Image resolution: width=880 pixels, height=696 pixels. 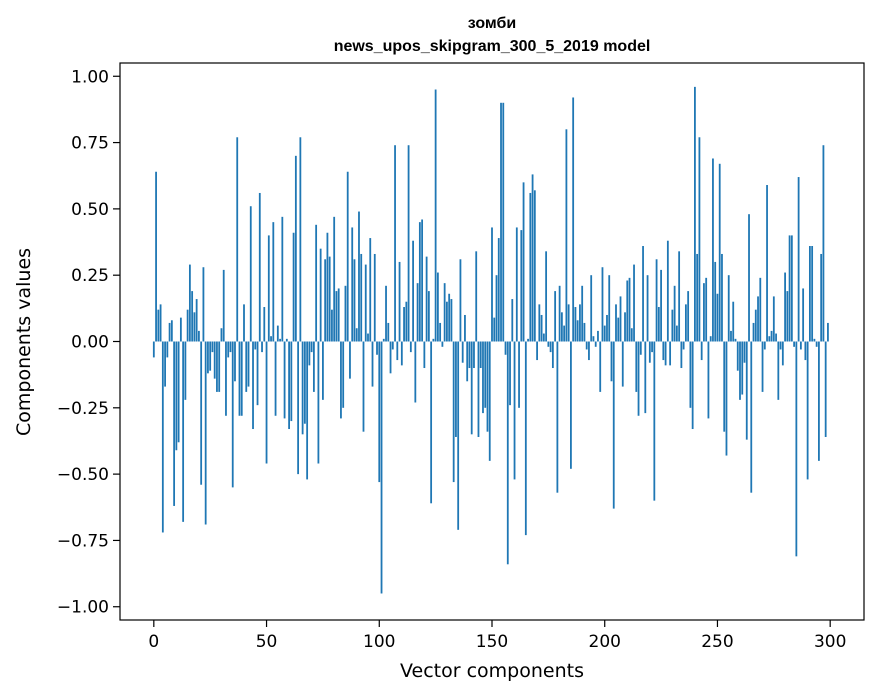 What do you see at coordinates (830, 642) in the screenshot?
I see `x-tick-label: 300` at bounding box center [830, 642].